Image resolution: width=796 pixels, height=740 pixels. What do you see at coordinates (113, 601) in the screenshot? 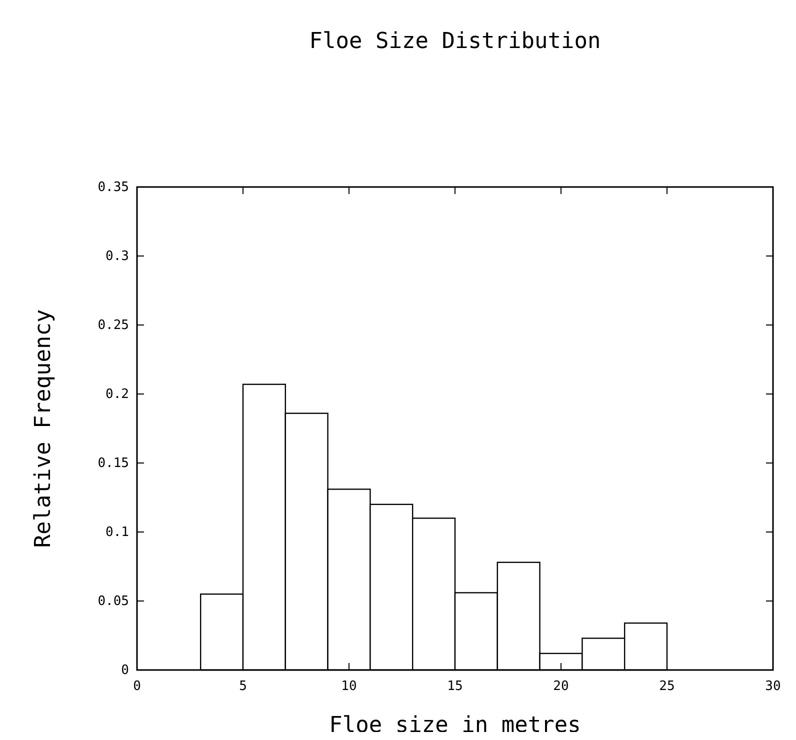
I see `y-tick-label: 0.05` at bounding box center [113, 601].